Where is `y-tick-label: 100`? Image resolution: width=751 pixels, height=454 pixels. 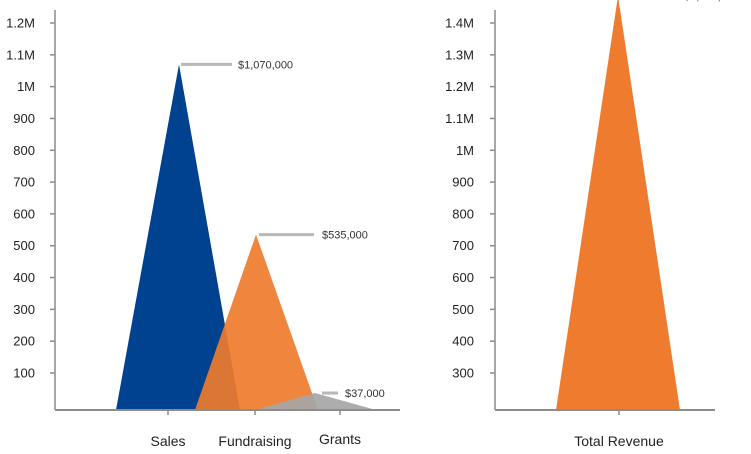 y-tick-label: 100 is located at coordinates (24, 373).